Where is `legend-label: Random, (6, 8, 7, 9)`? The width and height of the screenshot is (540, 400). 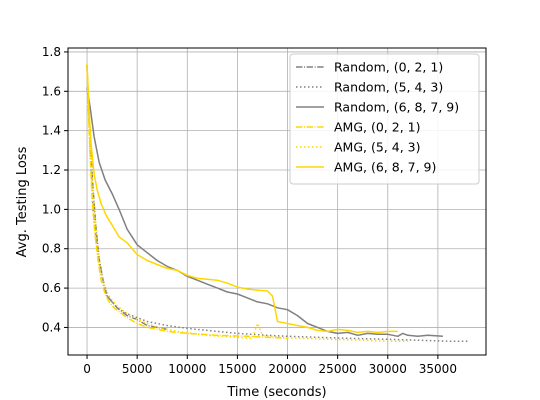
legend-label: Random, (6, 8, 7, 9) is located at coordinates (396, 107).